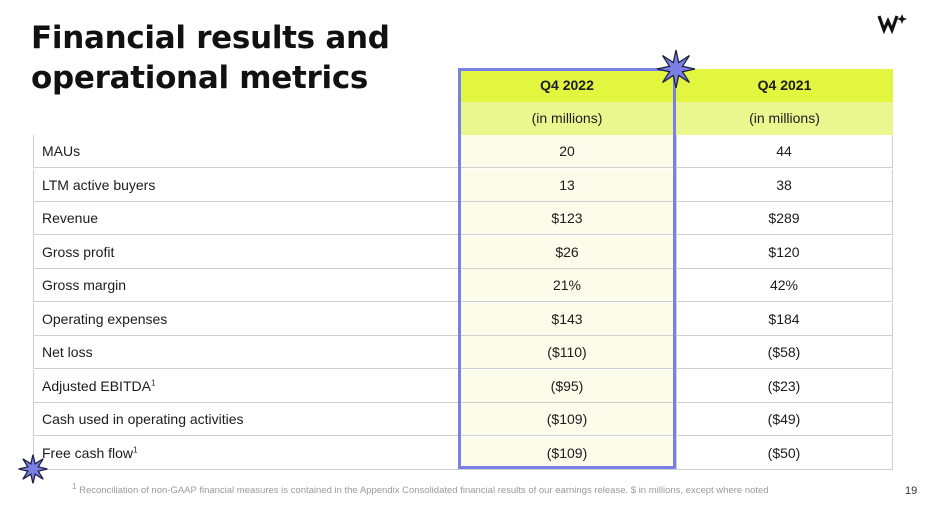  What do you see at coordinates (245, 419) in the screenshot?
I see `row-label: Cash used in operating activities` at bounding box center [245, 419].